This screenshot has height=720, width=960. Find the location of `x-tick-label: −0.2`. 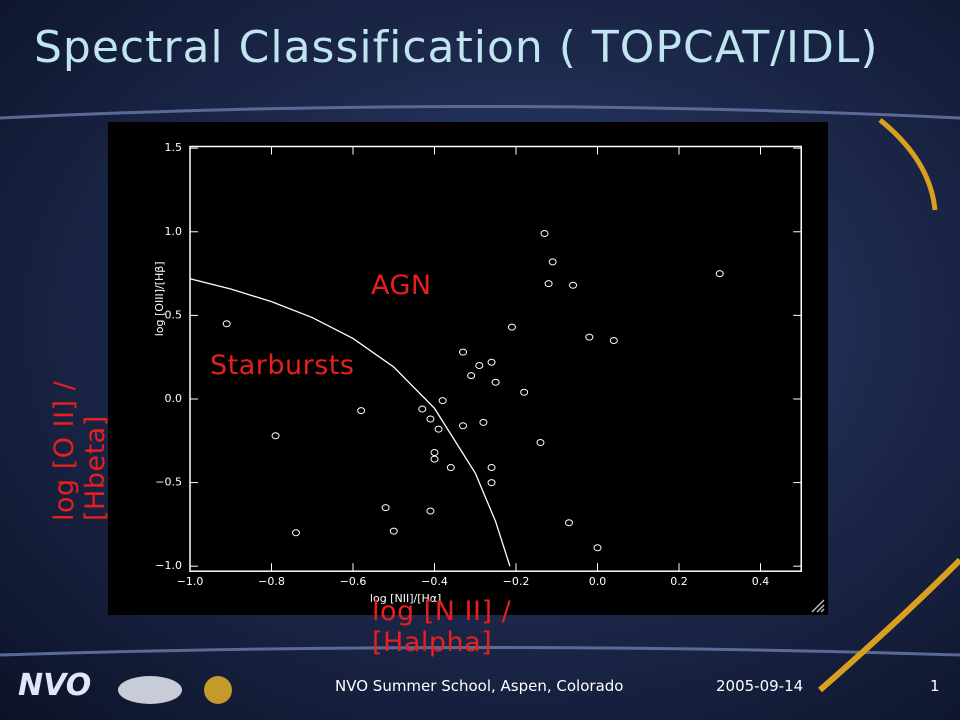

x-tick-label: −0.2 is located at coordinates (516, 581).